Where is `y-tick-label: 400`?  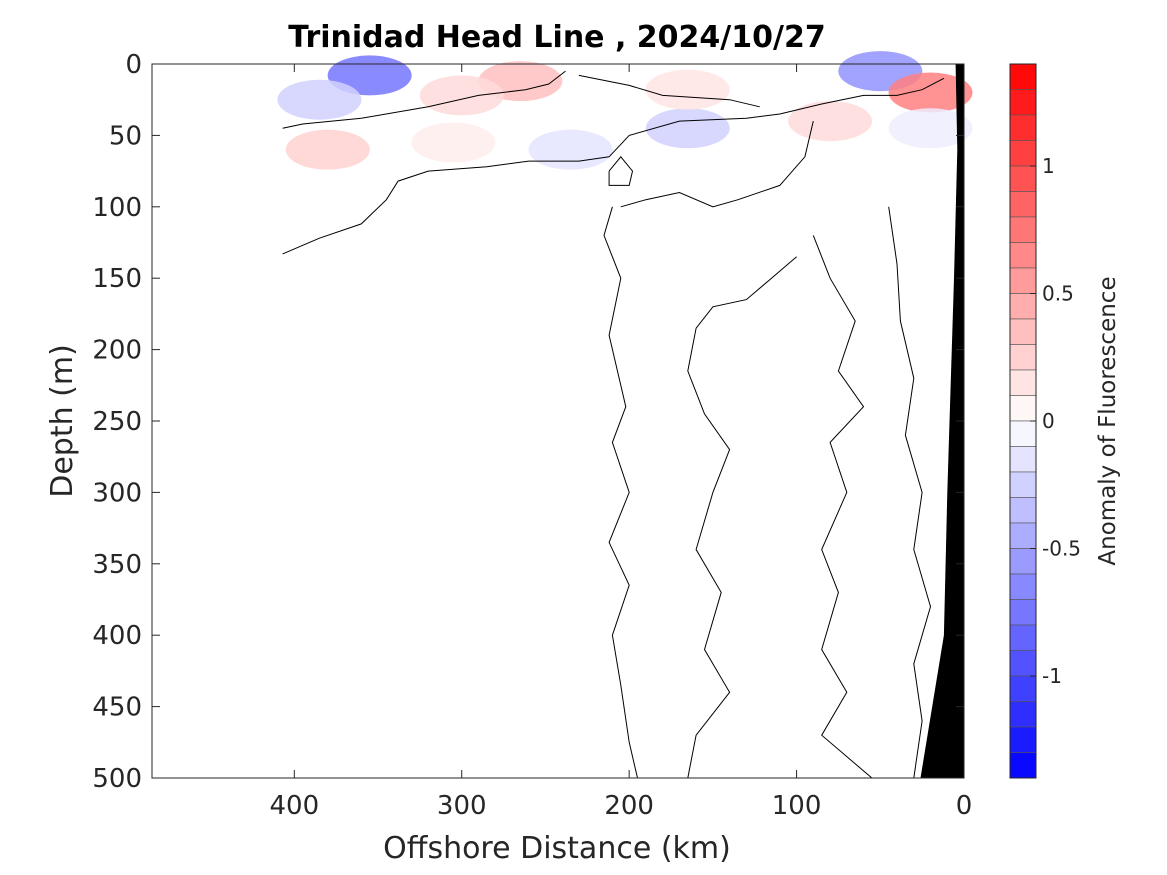
y-tick-label: 400 is located at coordinates (117, 636).